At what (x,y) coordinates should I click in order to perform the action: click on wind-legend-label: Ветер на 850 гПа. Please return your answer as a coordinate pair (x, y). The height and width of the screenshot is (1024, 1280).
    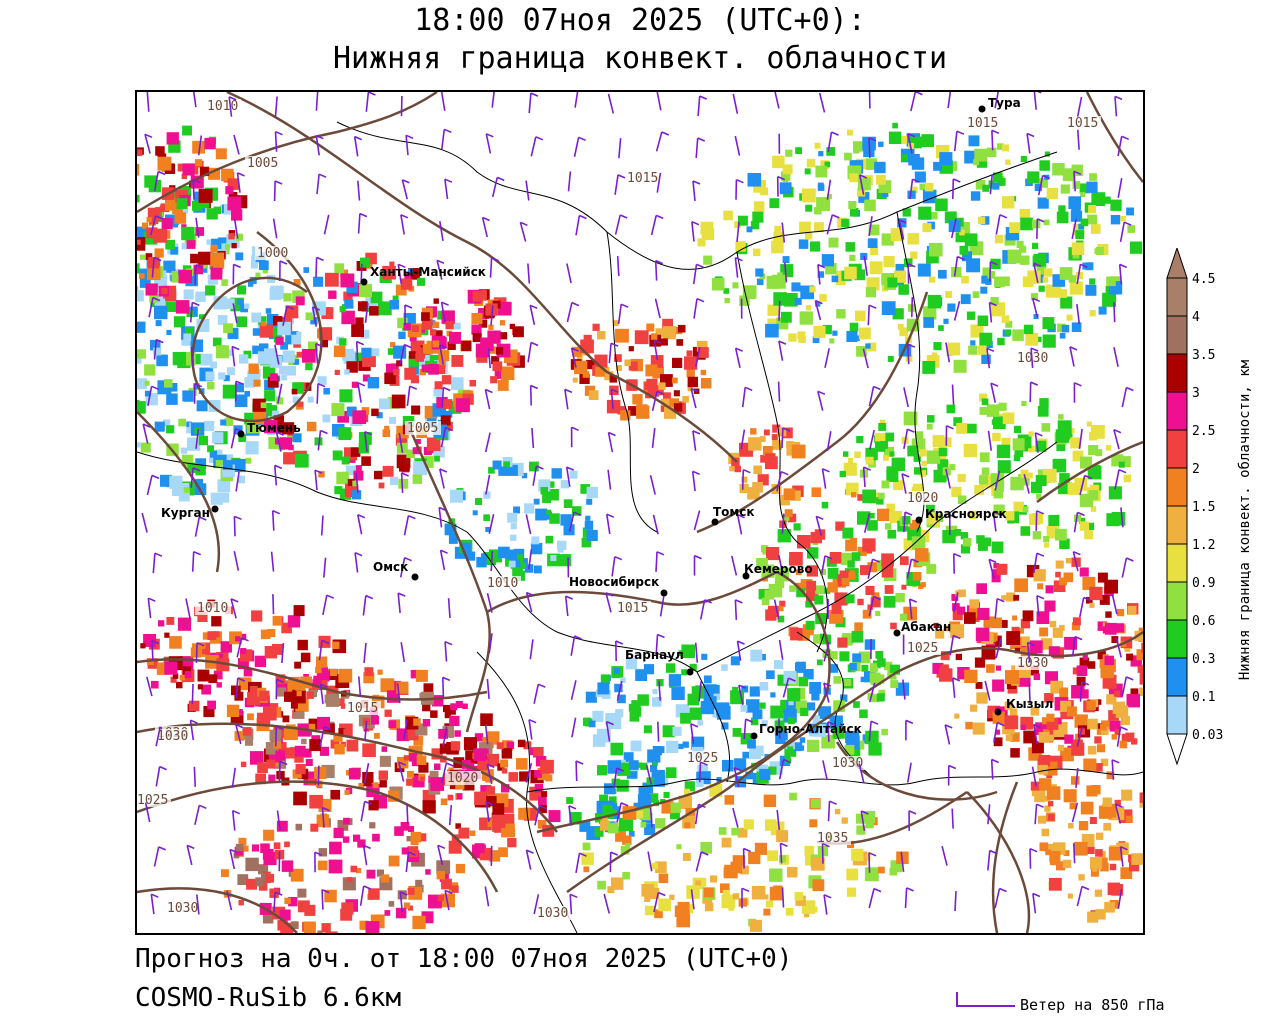
    Looking at the image, I should click on (1092, 1005).